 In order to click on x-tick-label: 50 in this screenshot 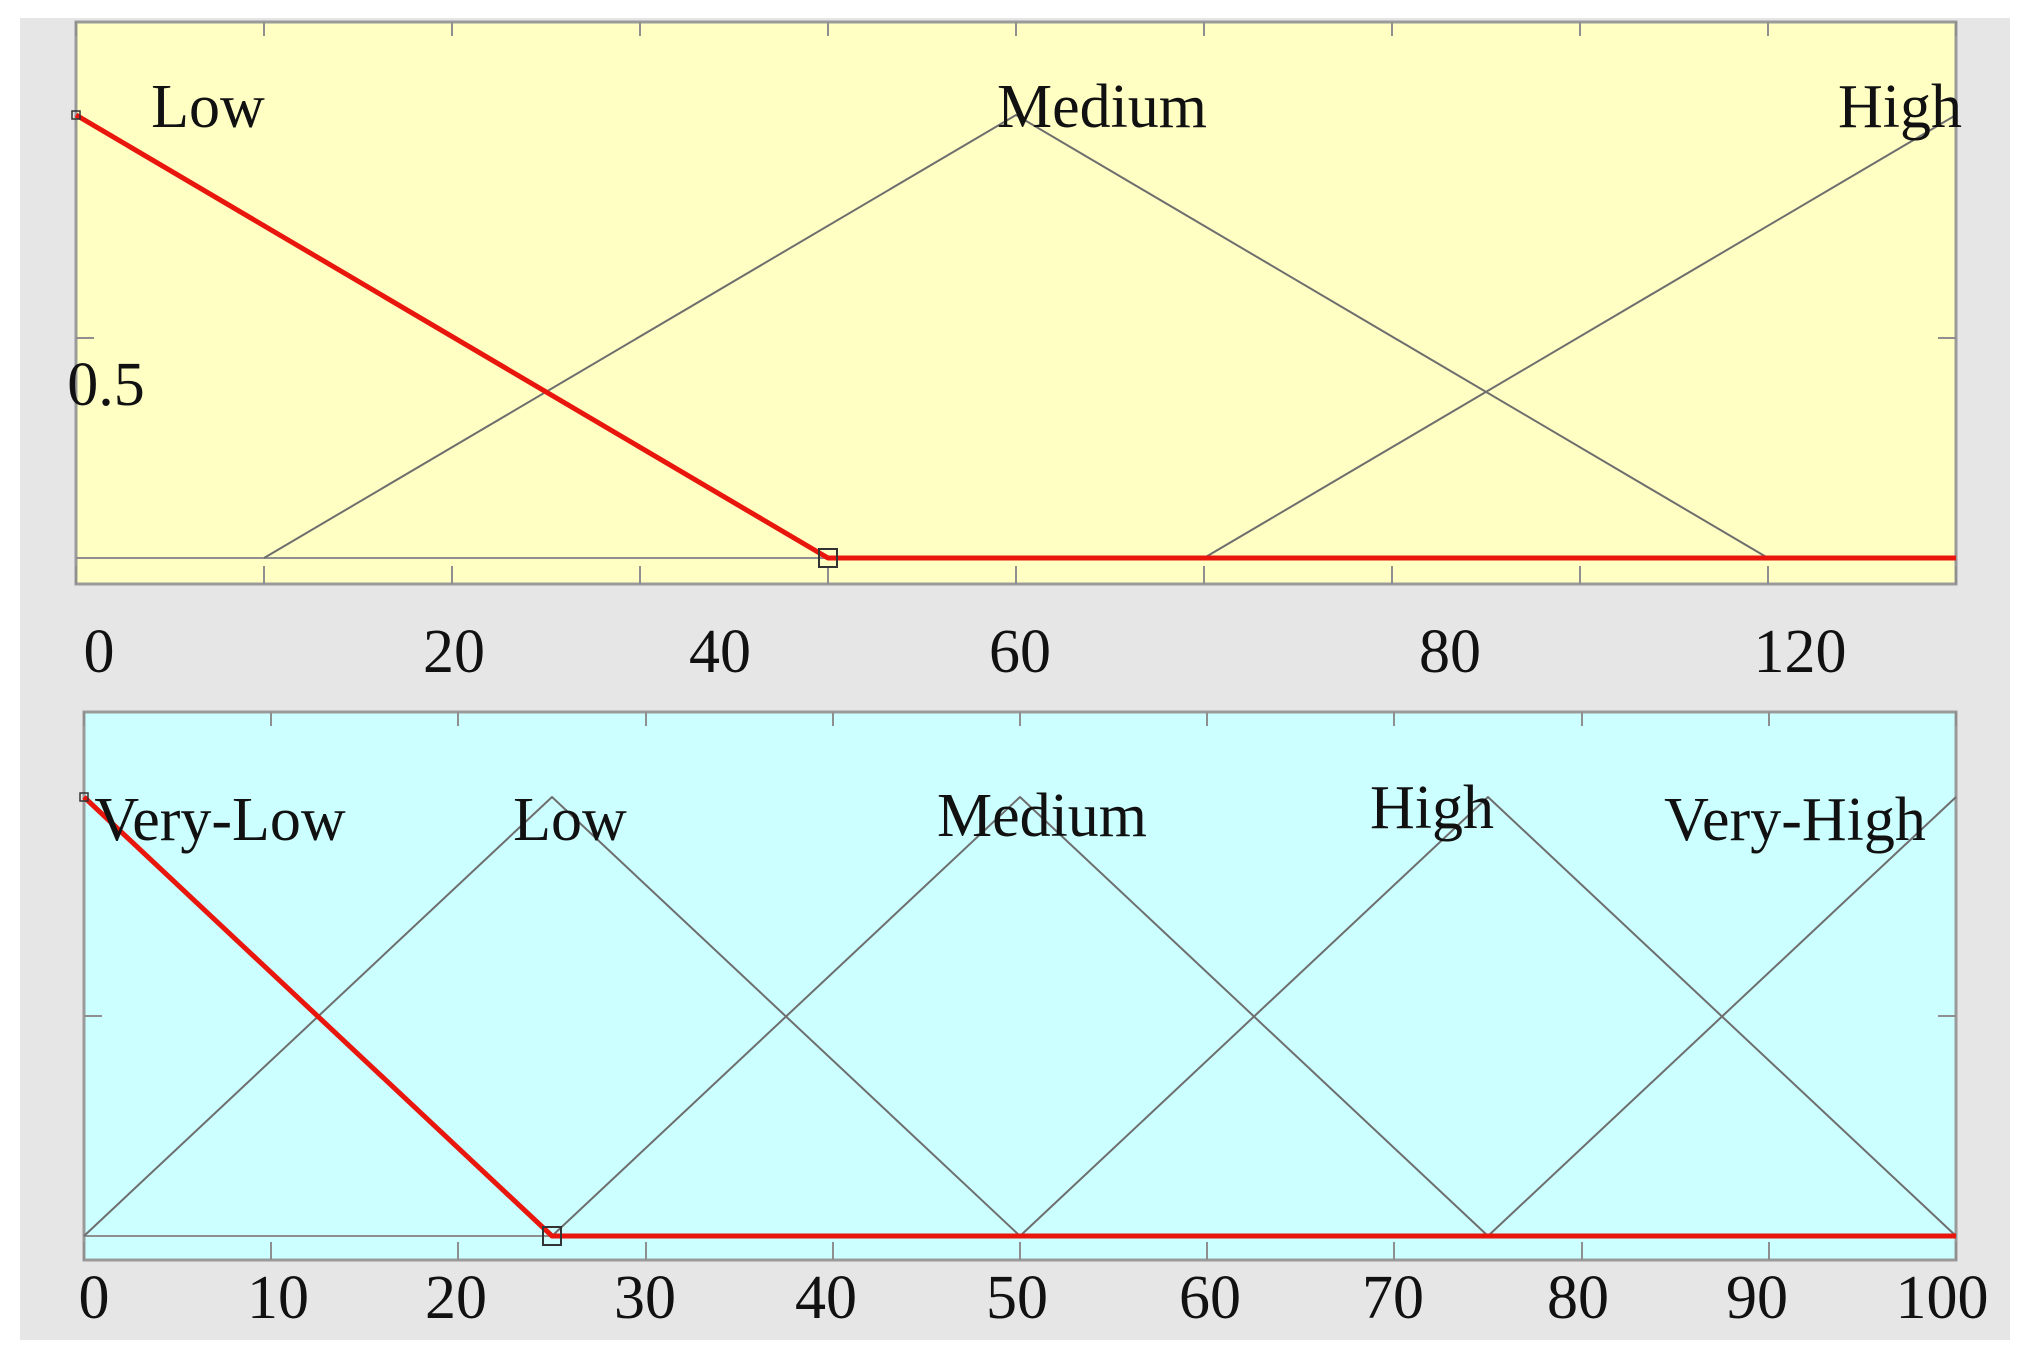, I will do `click(1017, 1298)`.